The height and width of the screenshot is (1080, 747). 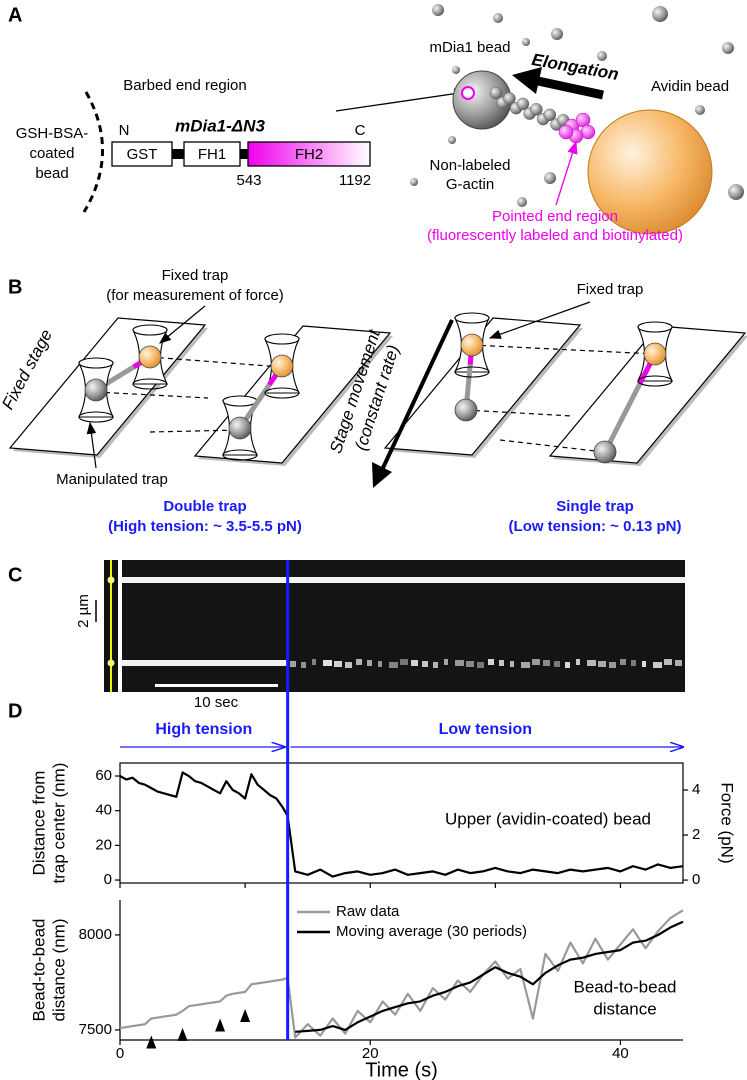 I want to click on y2-axis-label: Force (pN), so click(x=727, y=822).